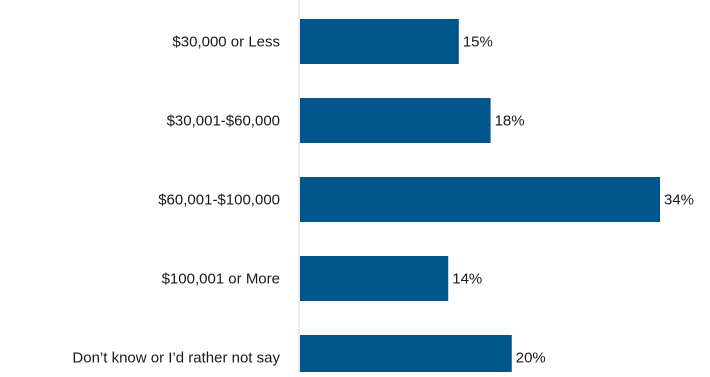  I want to click on category-label: $30,001-$60,000, so click(223, 121).